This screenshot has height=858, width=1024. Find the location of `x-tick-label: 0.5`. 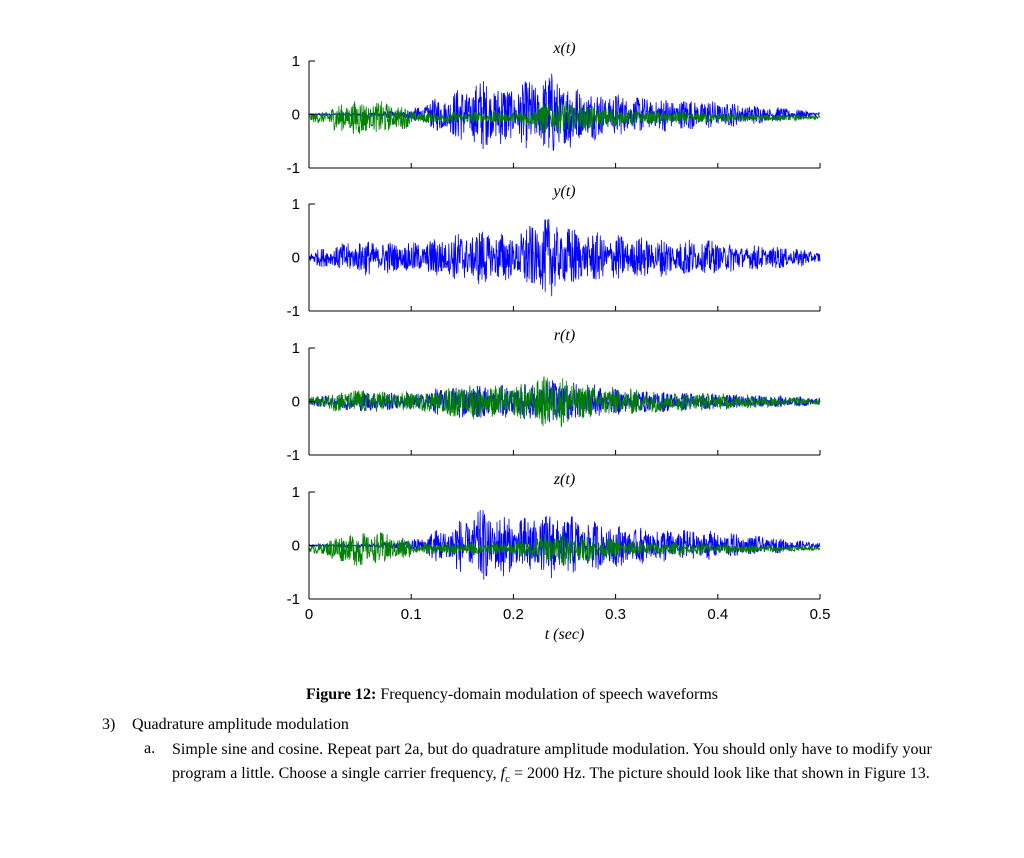

x-tick-label: 0.5 is located at coordinates (820, 614).